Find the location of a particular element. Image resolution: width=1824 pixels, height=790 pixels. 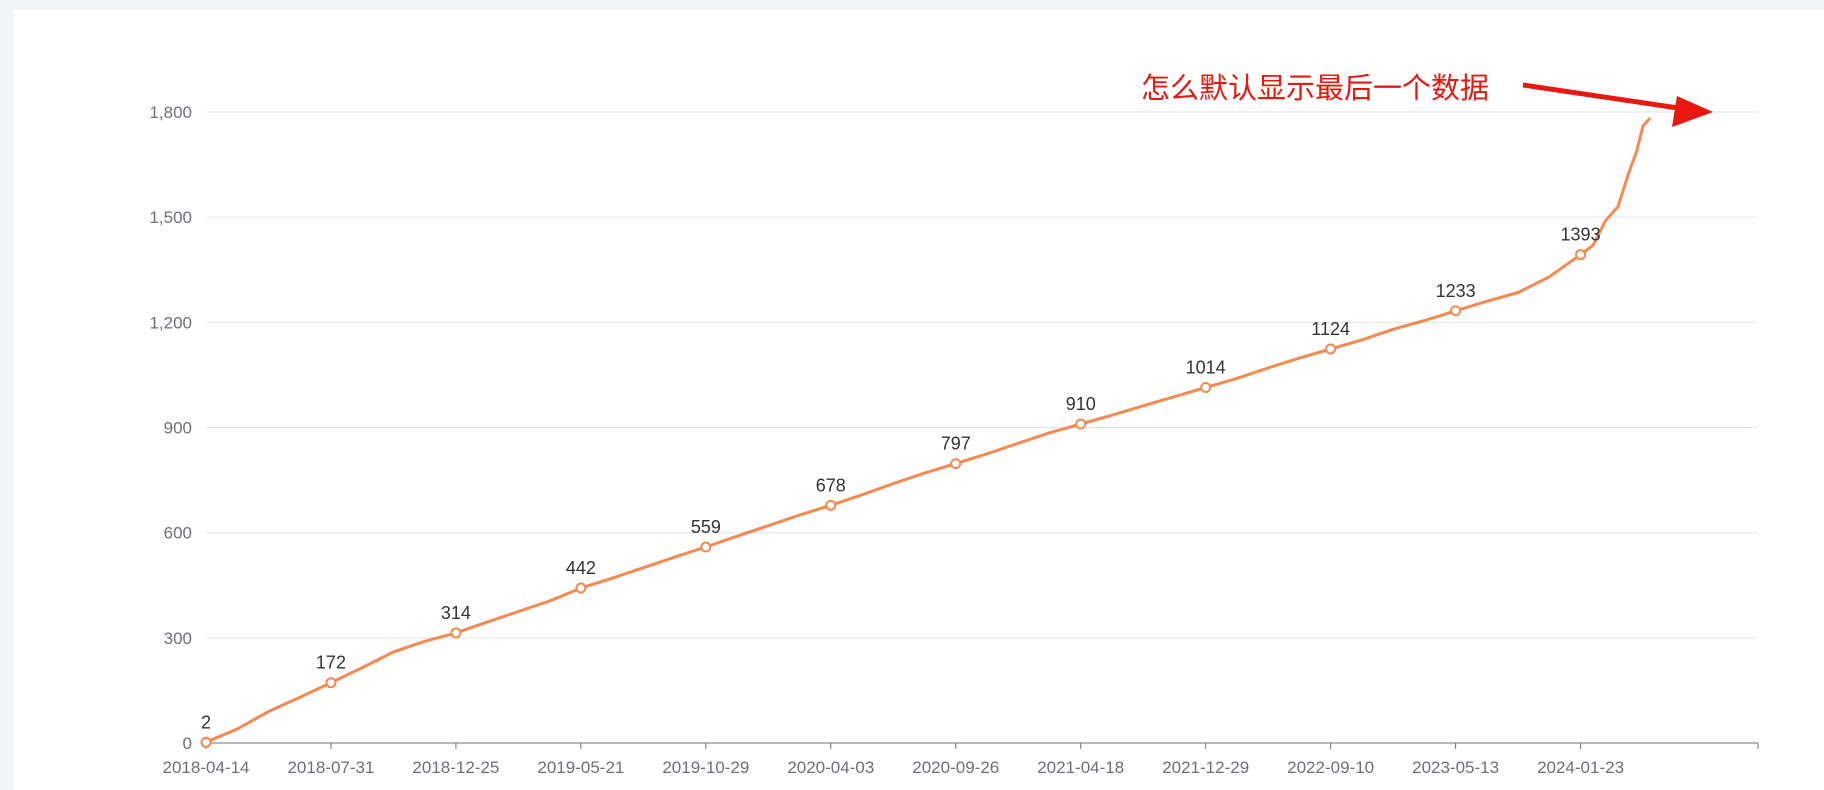

y-tick-label: 900 is located at coordinates (178, 428).